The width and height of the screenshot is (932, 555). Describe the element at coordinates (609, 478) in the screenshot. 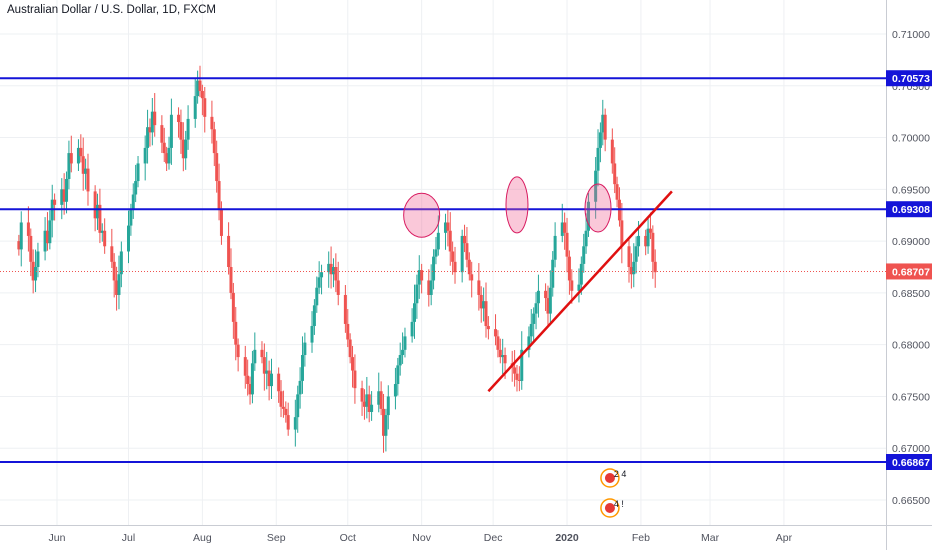

I see `flag-icon` at that location.